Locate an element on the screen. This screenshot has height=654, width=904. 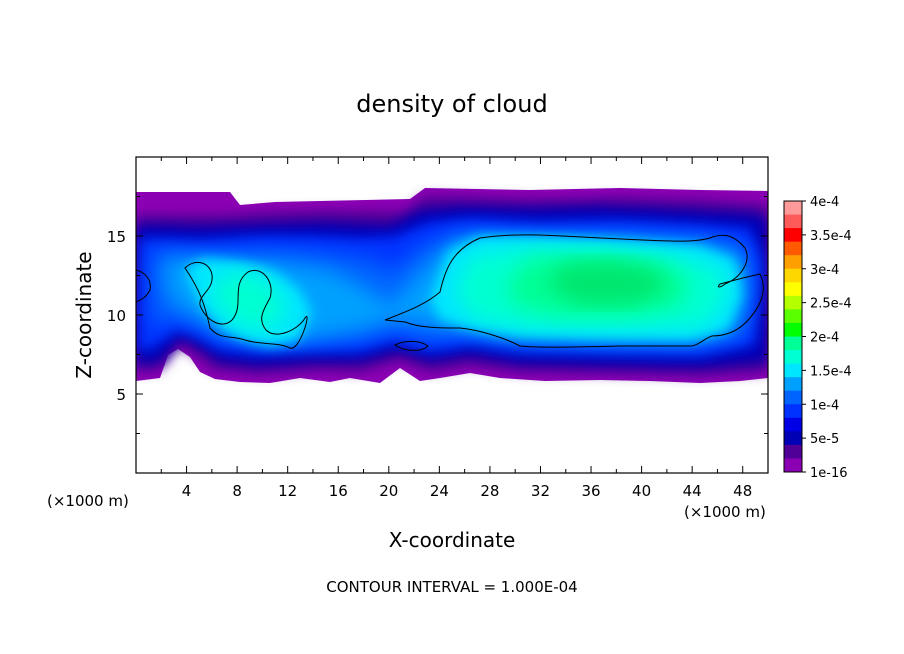
colorbar-label: 1.5e-4 is located at coordinates (831, 371).